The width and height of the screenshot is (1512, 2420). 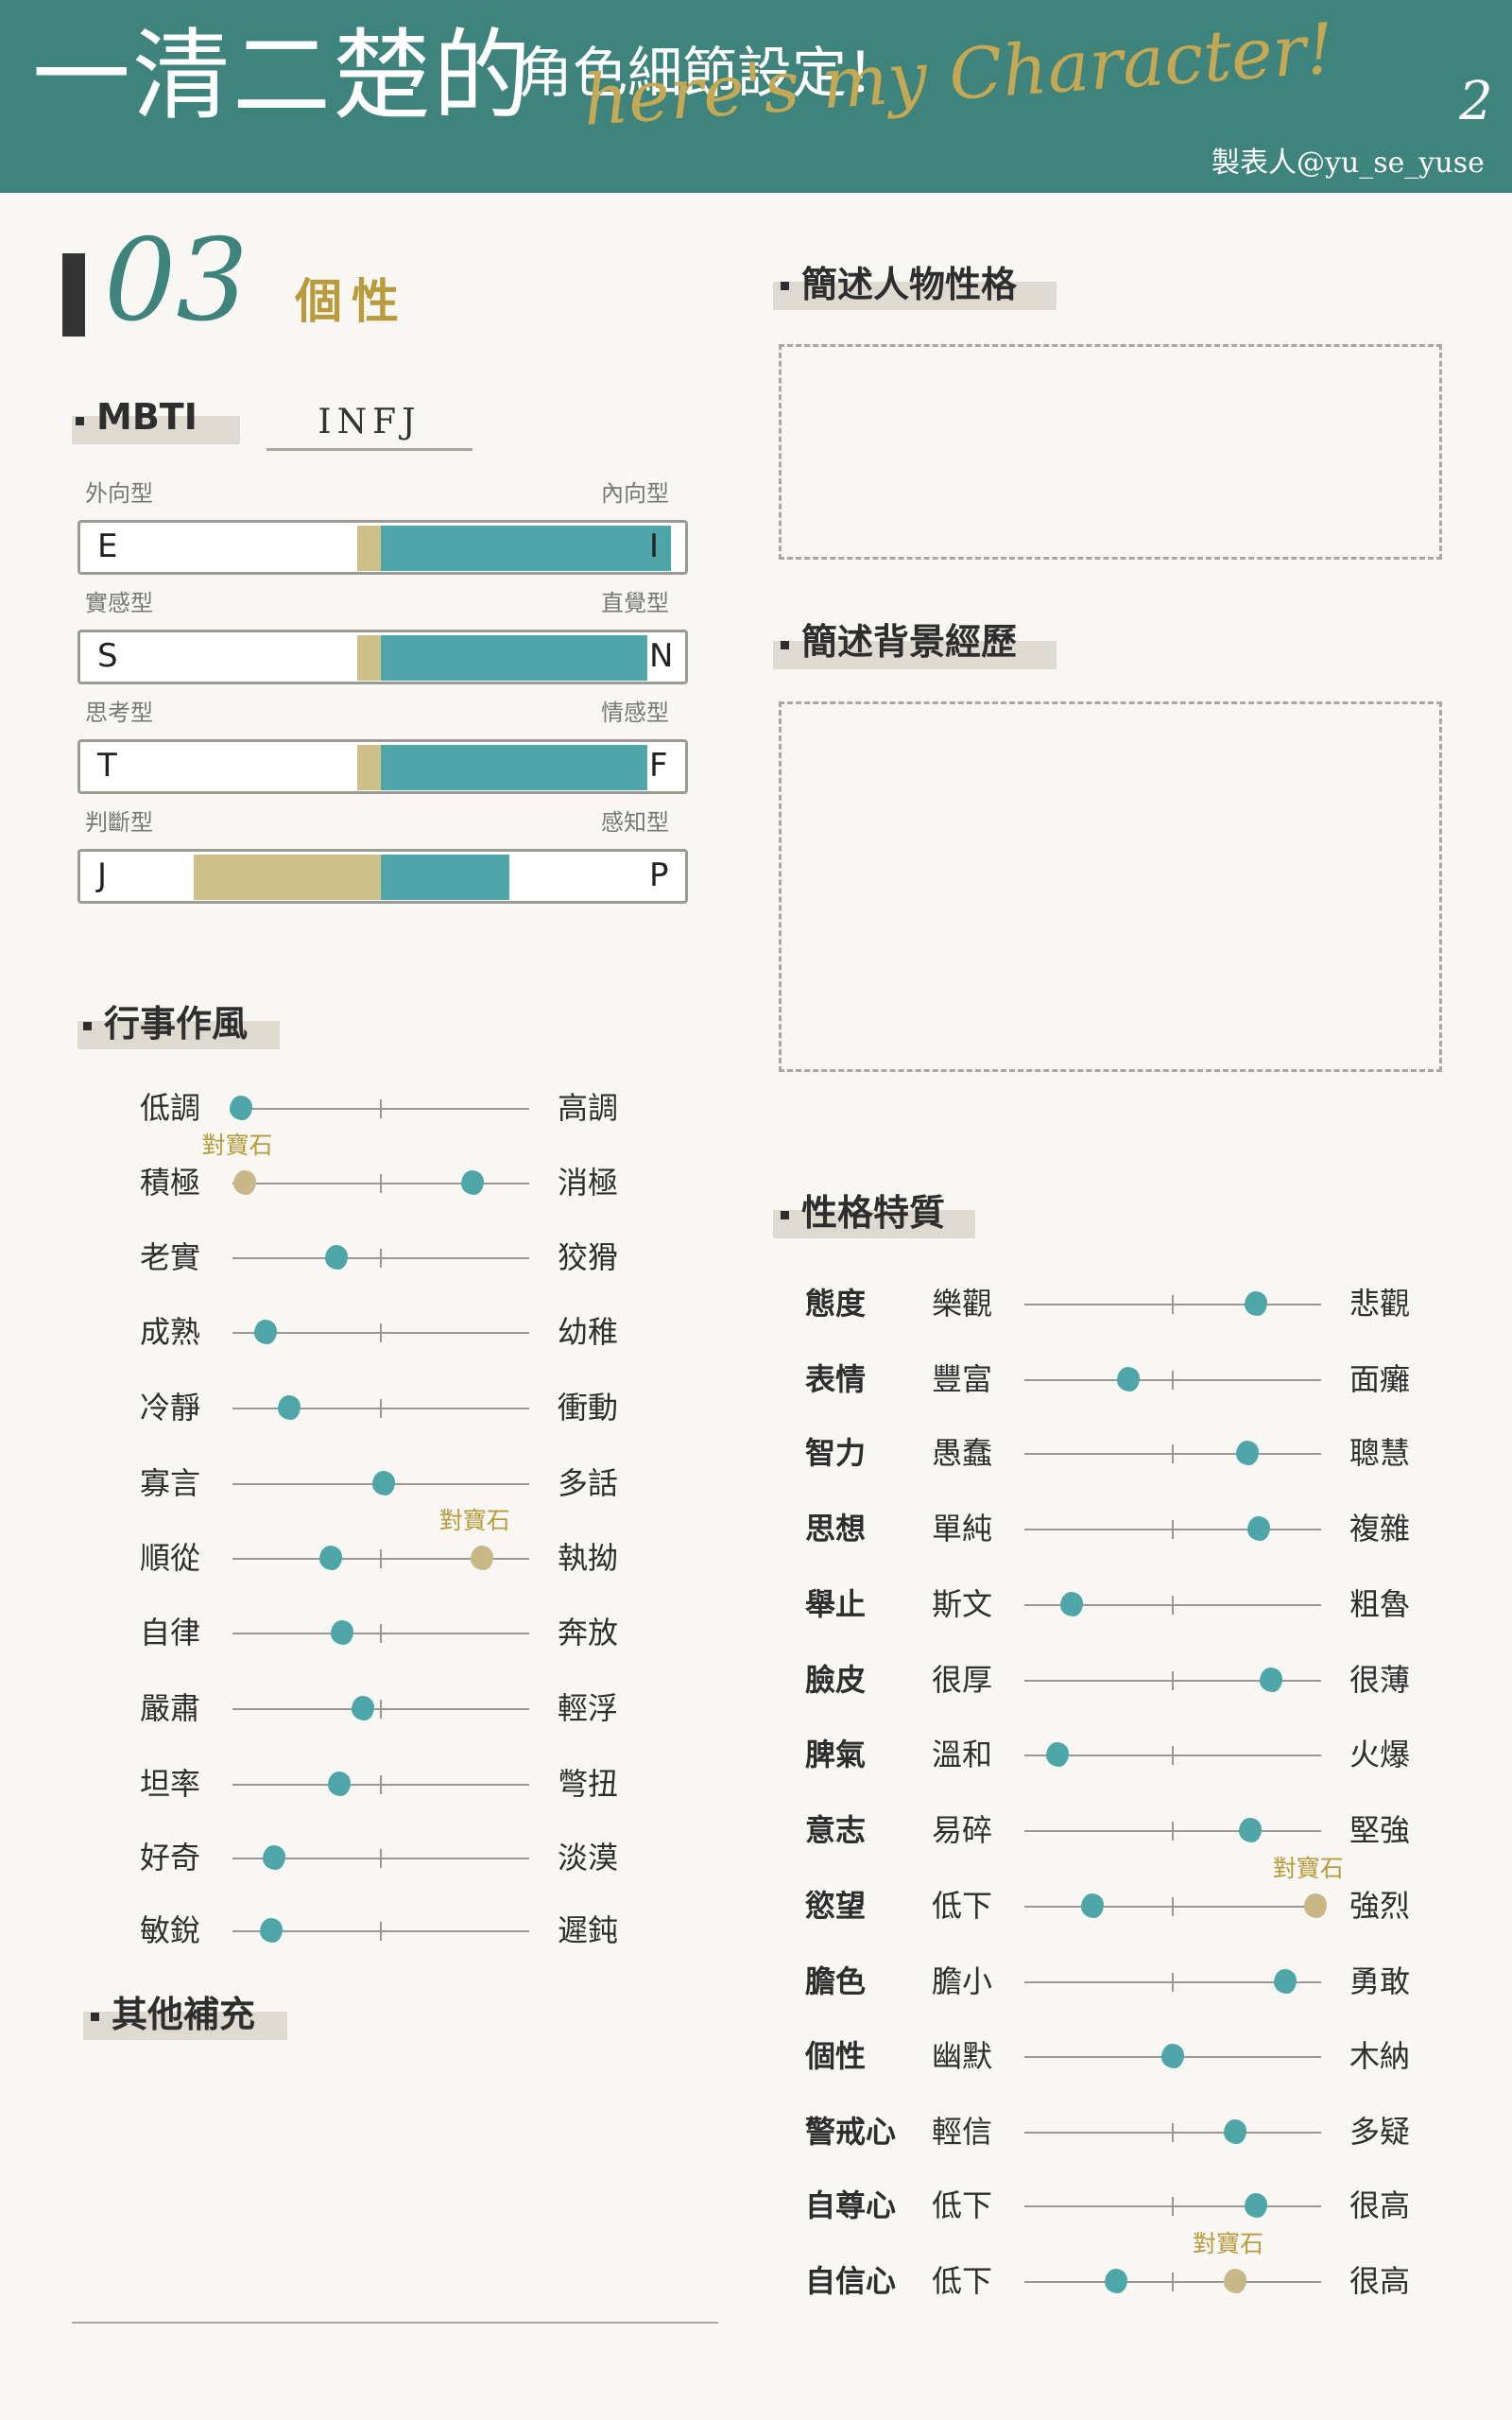 I want to click on mbti-left-type: 外向型, so click(x=119, y=494).